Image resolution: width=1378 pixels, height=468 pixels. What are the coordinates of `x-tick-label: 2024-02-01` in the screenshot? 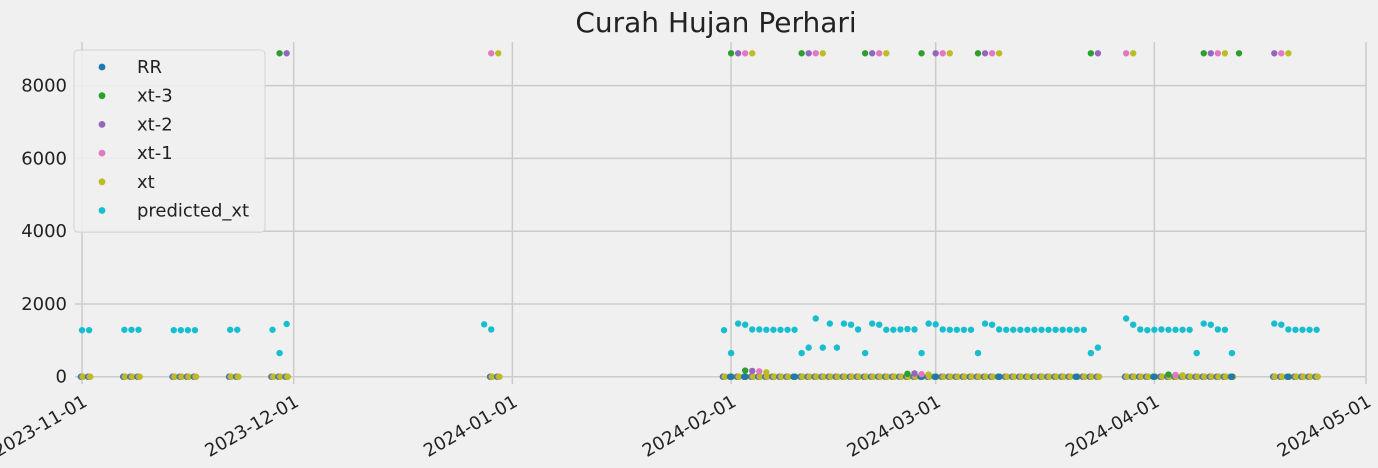 It's located at (689, 426).